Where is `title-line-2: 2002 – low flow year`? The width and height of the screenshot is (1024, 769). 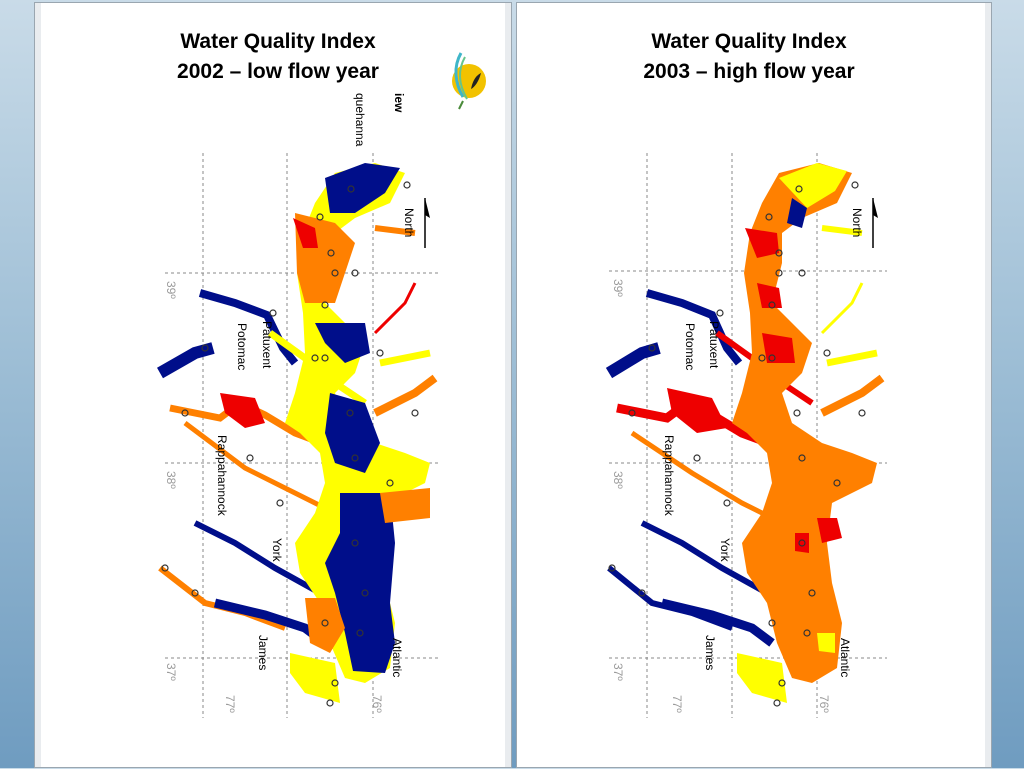 title-line-2: 2002 – low flow year is located at coordinates (278, 71).